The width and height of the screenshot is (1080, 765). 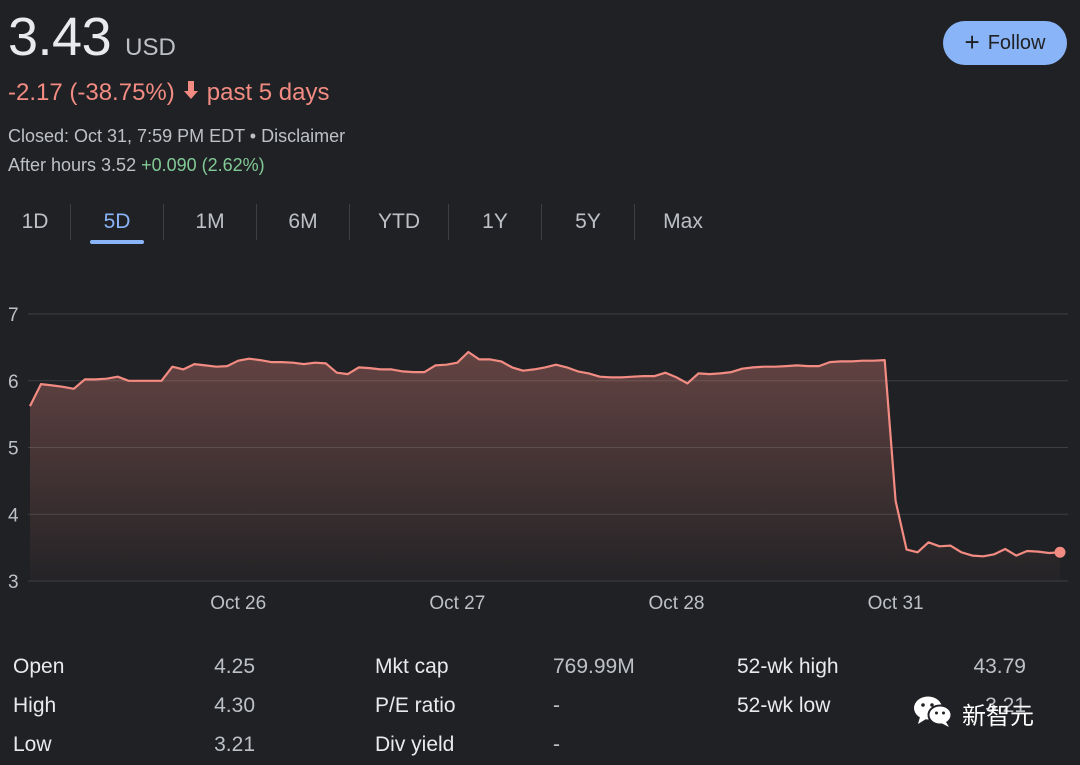 What do you see at coordinates (210, 221) in the screenshot?
I see `tab-1m: 1M` at bounding box center [210, 221].